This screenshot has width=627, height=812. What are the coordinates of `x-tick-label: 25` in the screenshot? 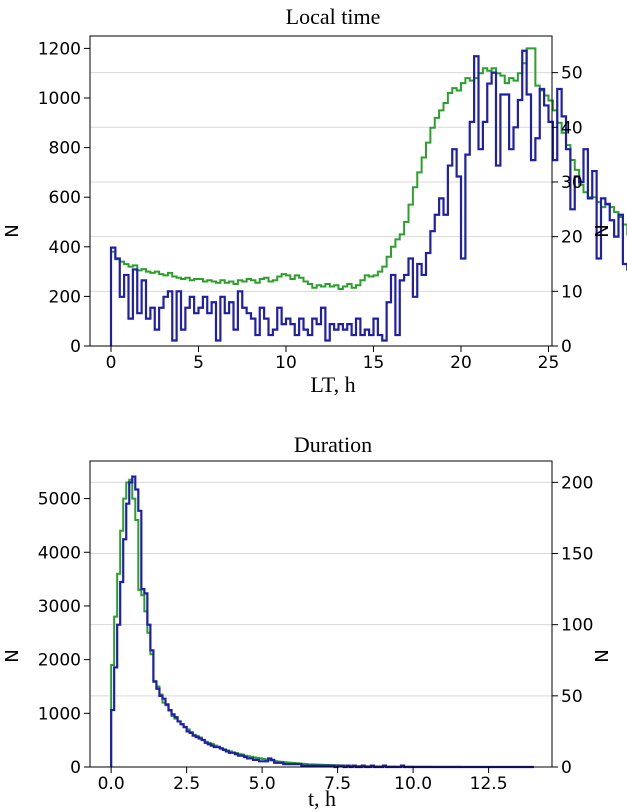 It's located at (549, 363).